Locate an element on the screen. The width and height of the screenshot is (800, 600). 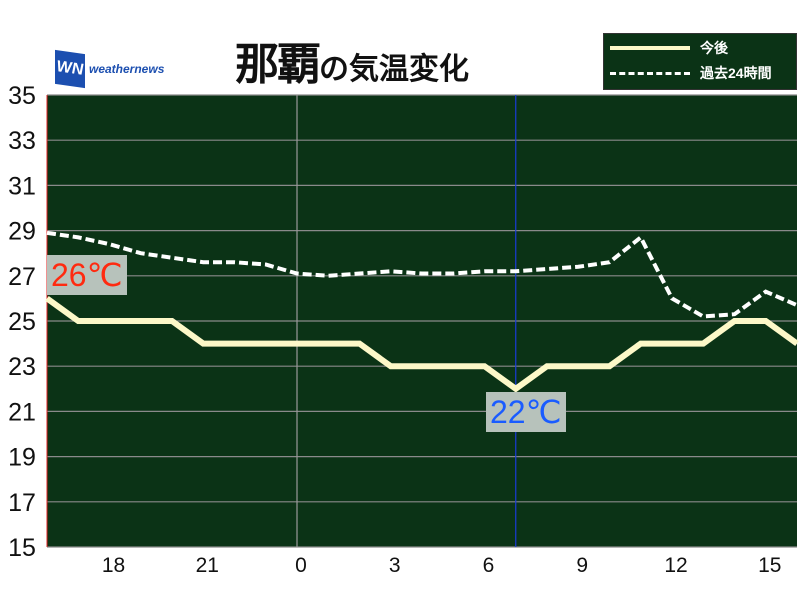
logo-mark-icon: WN is located at coordinates (70, 69).